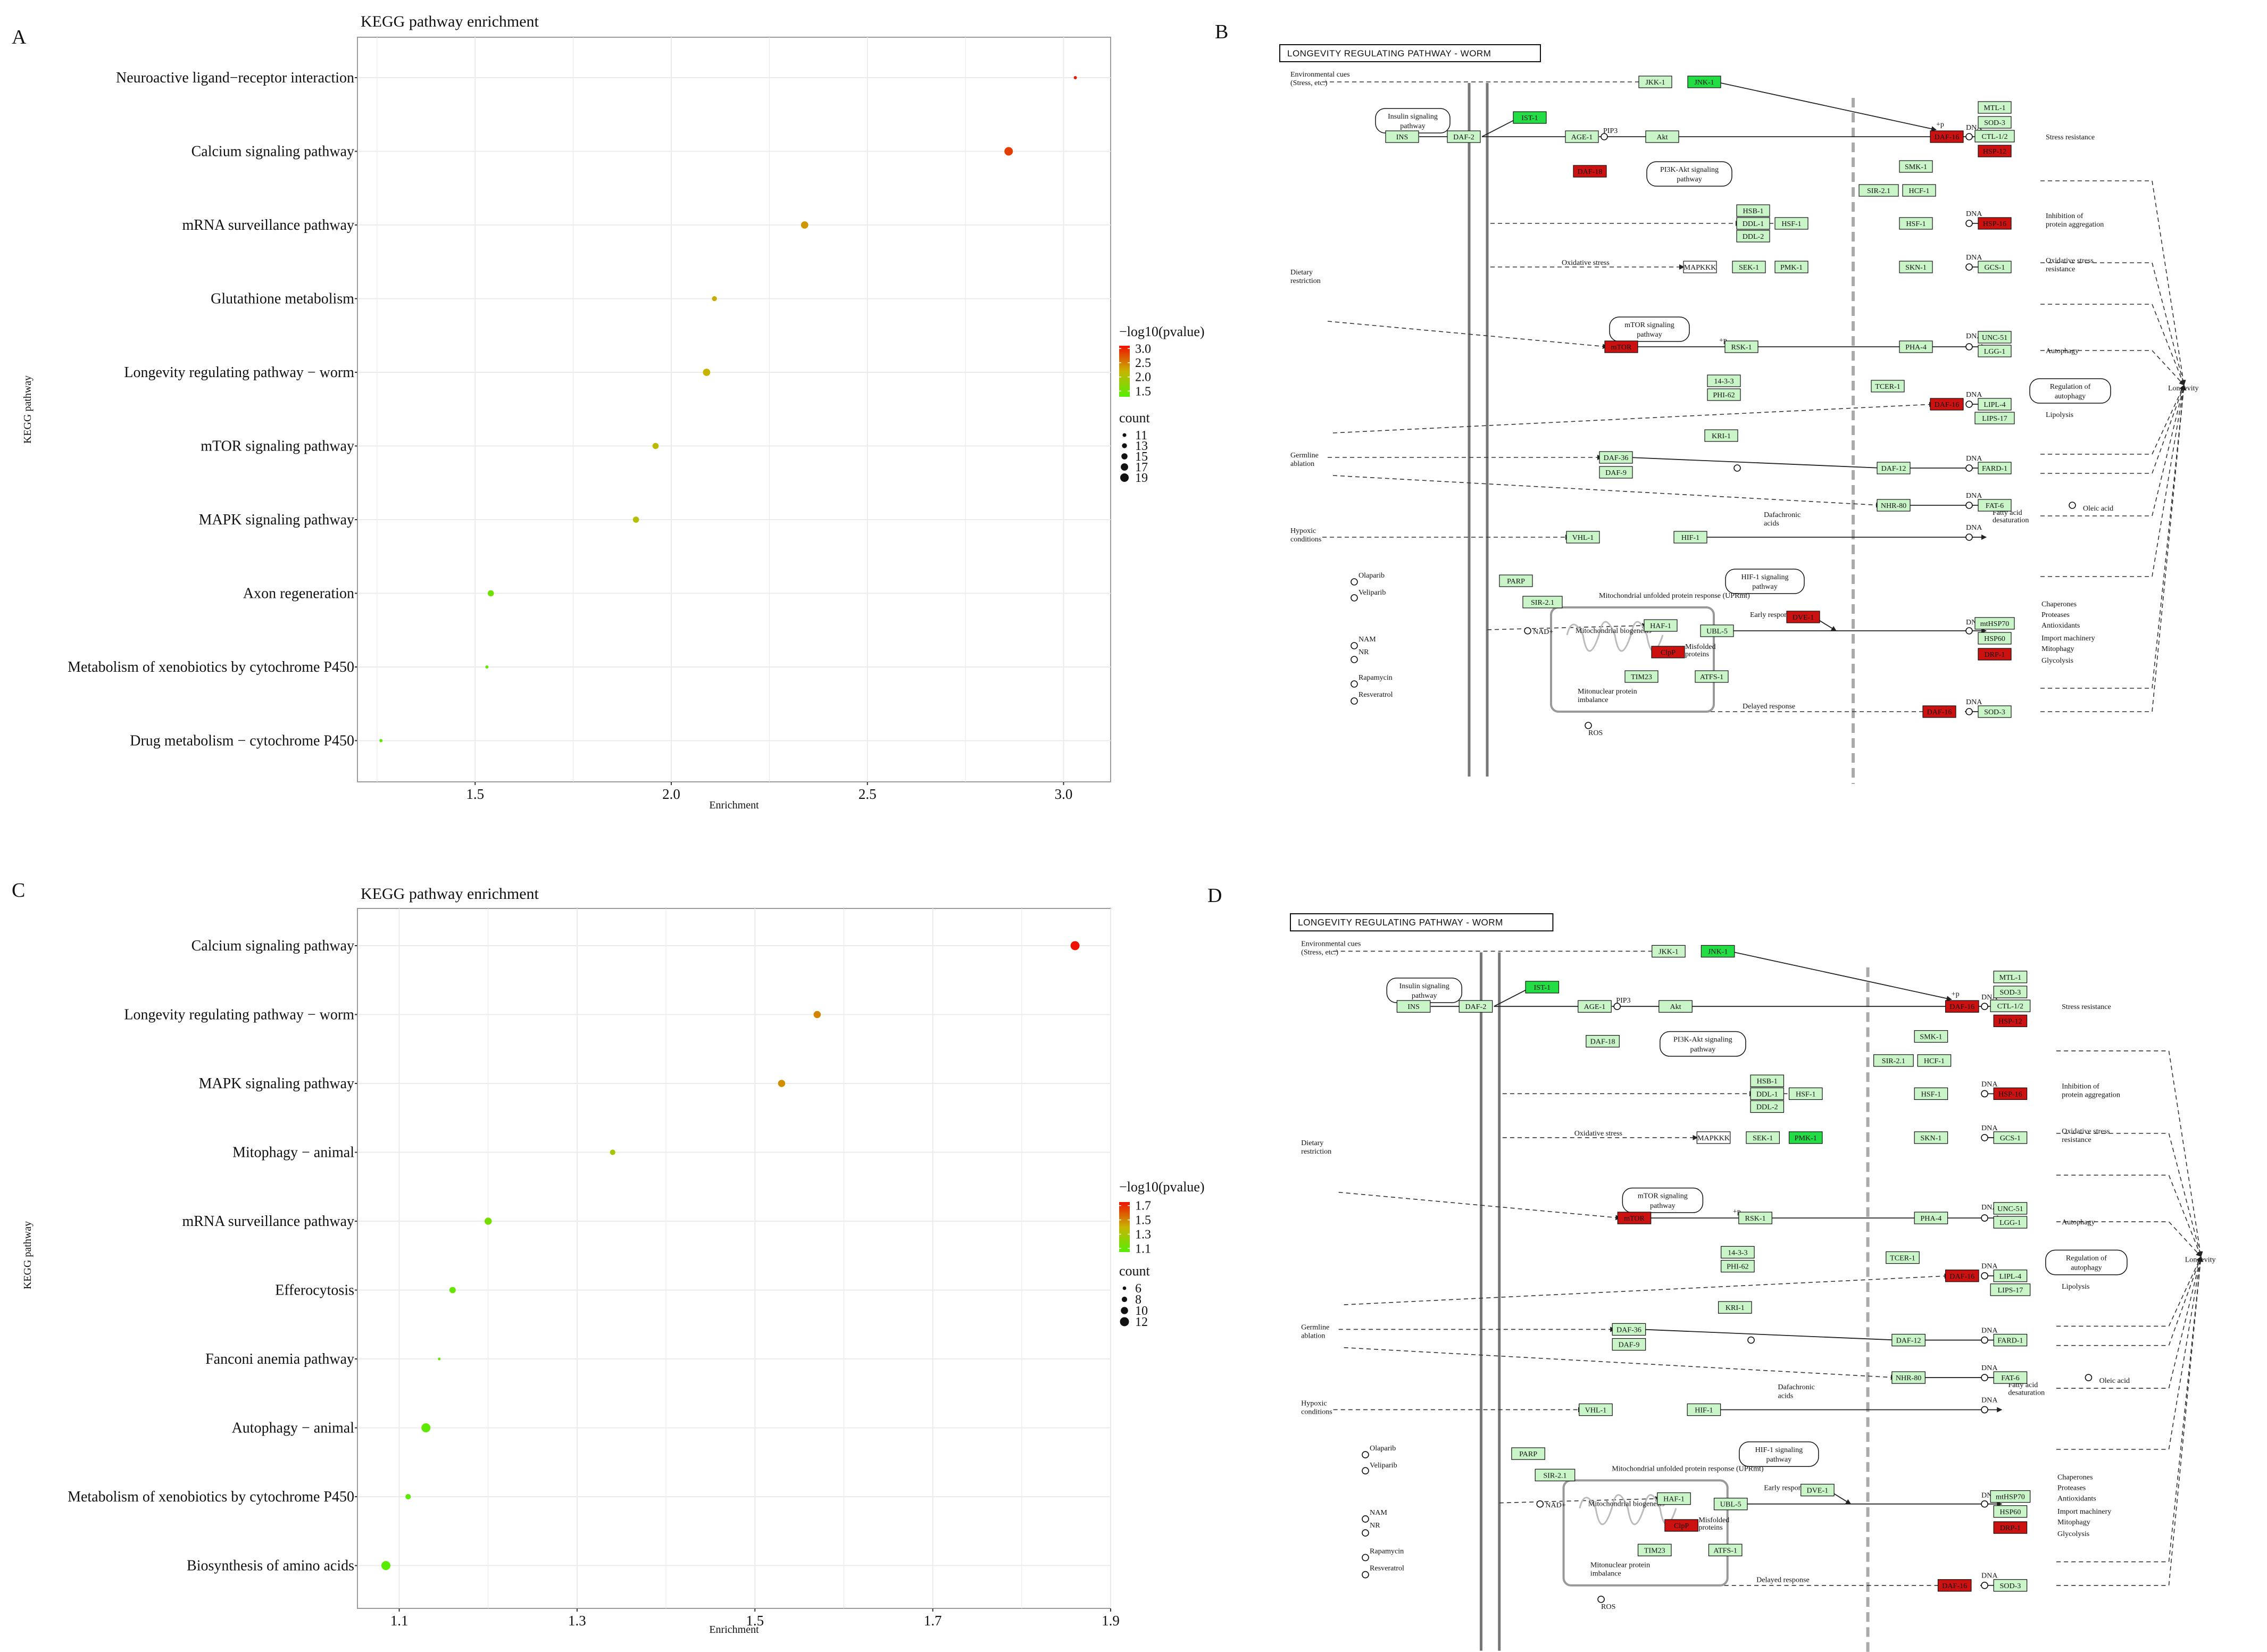 Image resolution: width=2267 pixels, height=1652 pixels. I want to click on pathway-bubble, so click(1649, 329).